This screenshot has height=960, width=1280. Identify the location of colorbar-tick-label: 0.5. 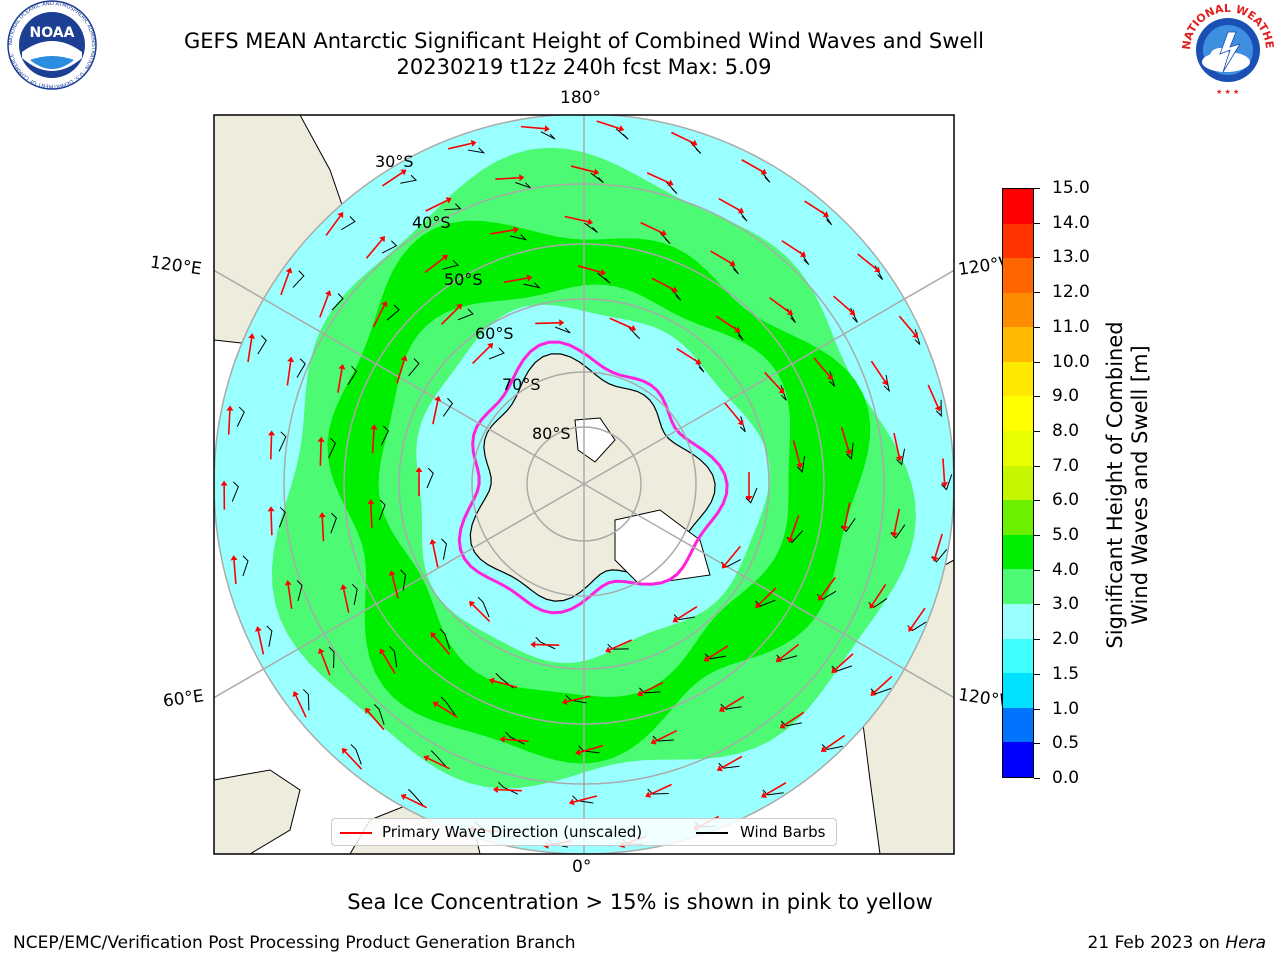
(1066, 743).